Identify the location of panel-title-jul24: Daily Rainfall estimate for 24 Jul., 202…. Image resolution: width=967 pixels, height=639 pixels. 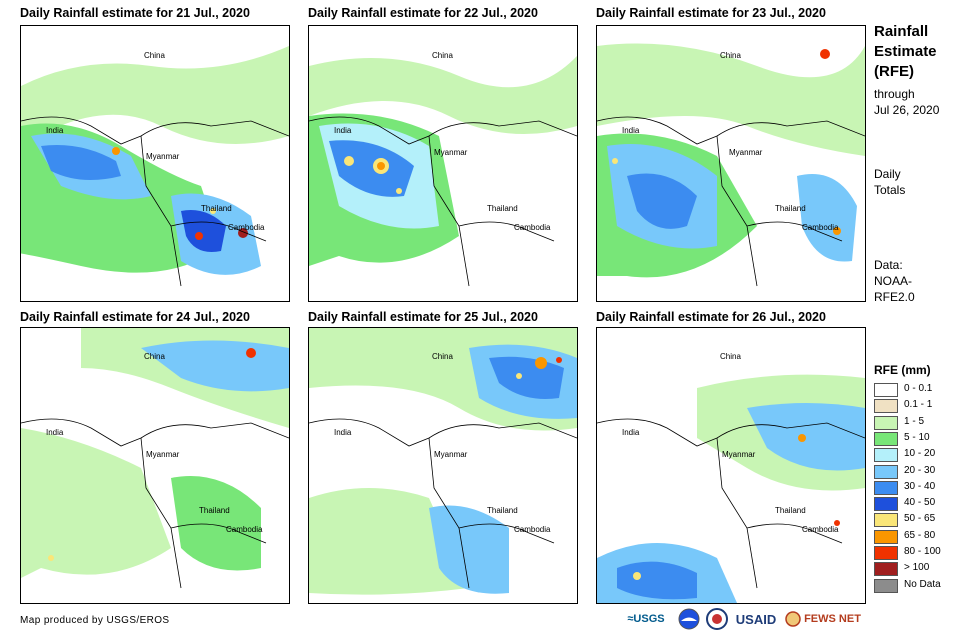
(135, 317).